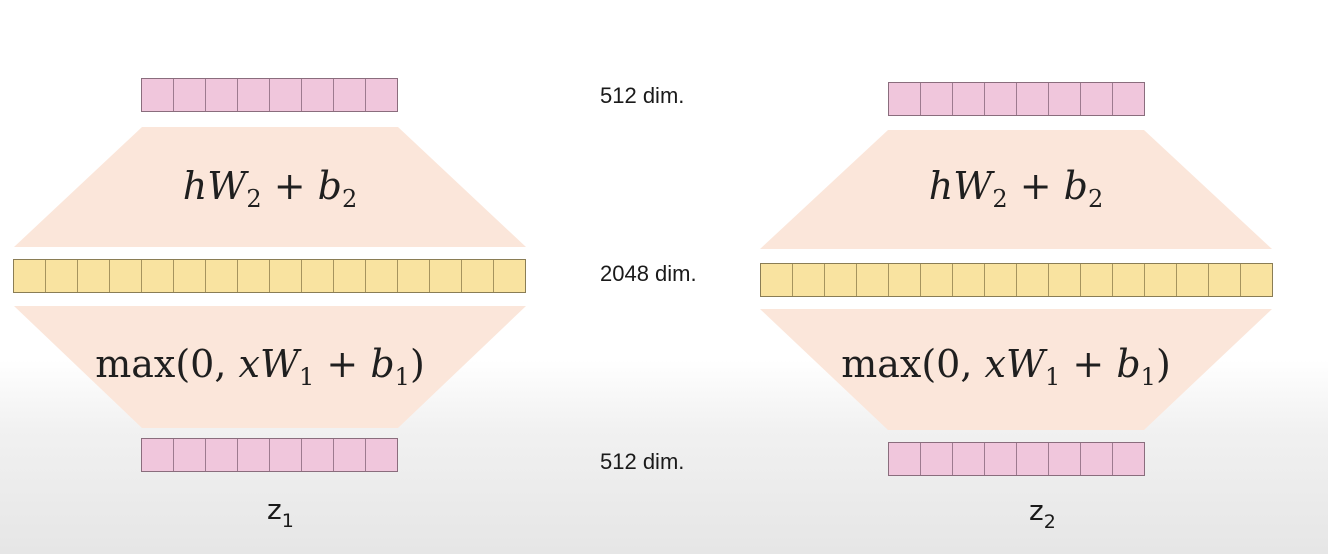  I want to click on output-vector-left, so click(269, 95).